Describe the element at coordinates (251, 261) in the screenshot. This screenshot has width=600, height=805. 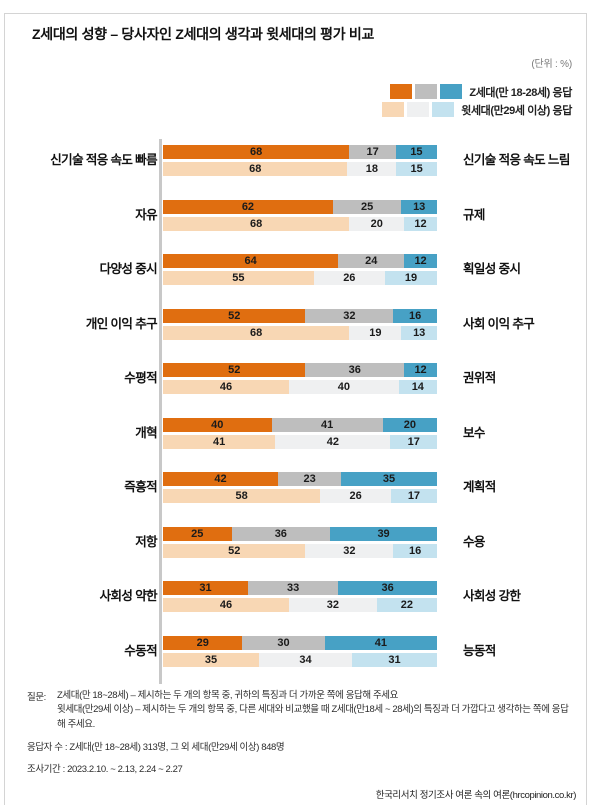
I see `bar-segment: 64` at that location.